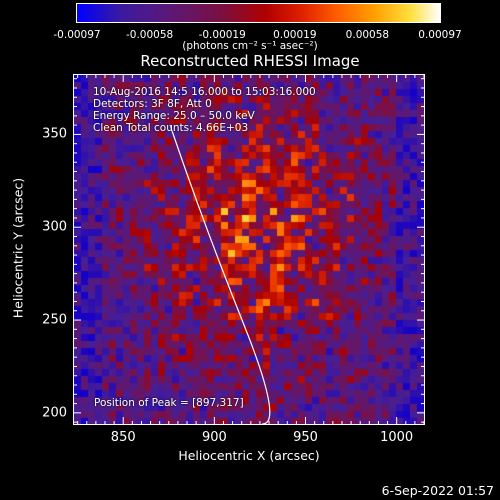  I want to click on x-tick-label: 850, so click(123, 437).